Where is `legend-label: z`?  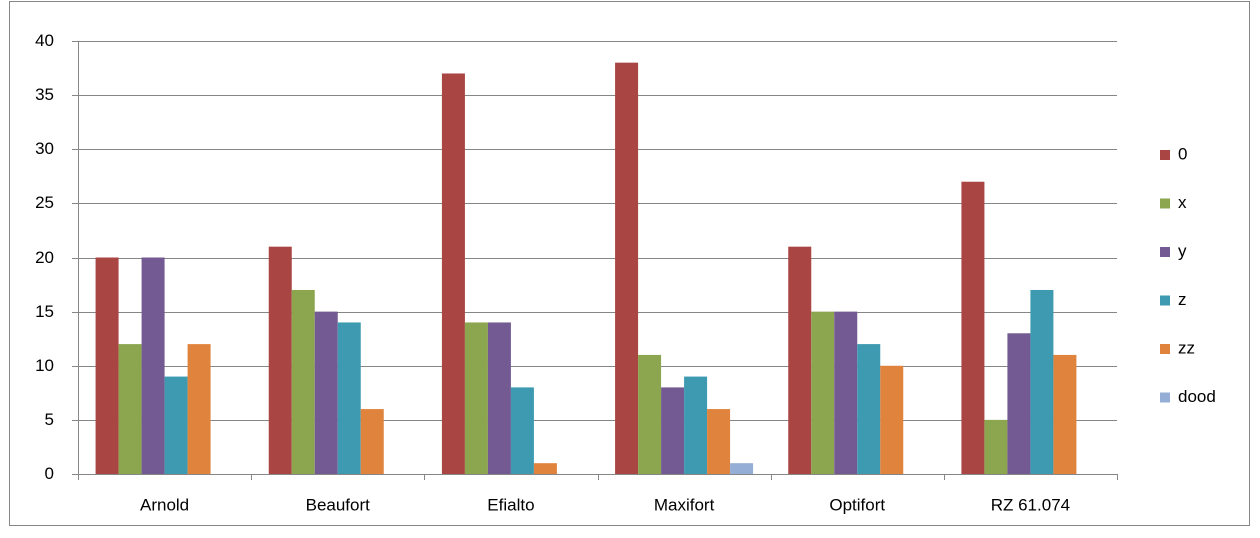 legend-label: z is located at coordinates (1182, 299).